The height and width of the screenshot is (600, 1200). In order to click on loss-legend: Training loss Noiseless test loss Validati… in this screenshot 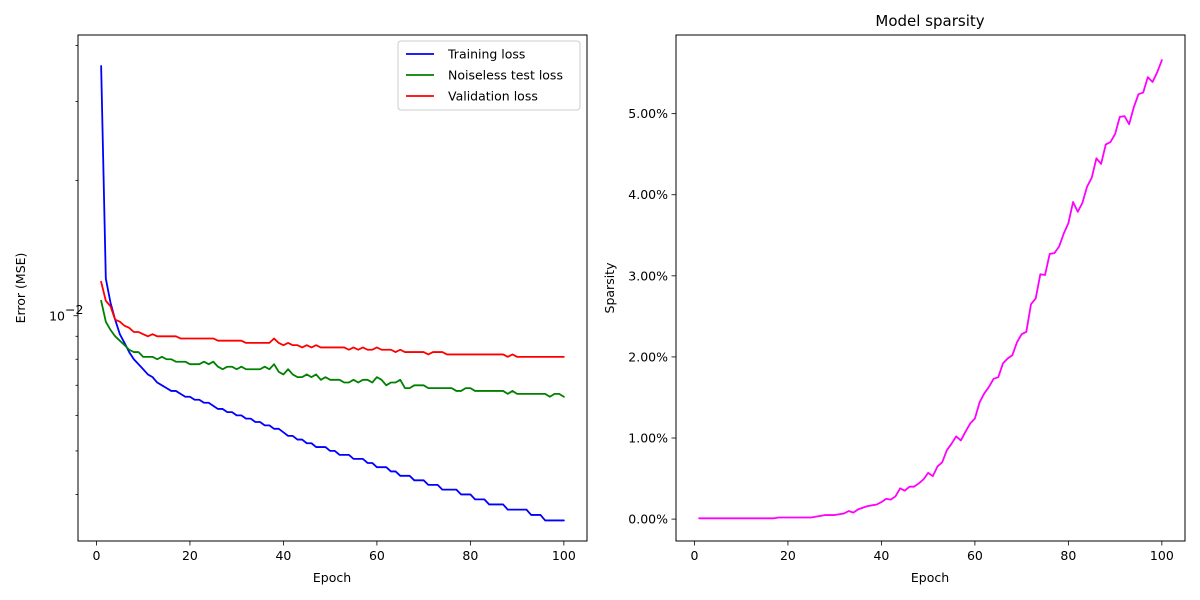, I will do `click(489, 75)`.